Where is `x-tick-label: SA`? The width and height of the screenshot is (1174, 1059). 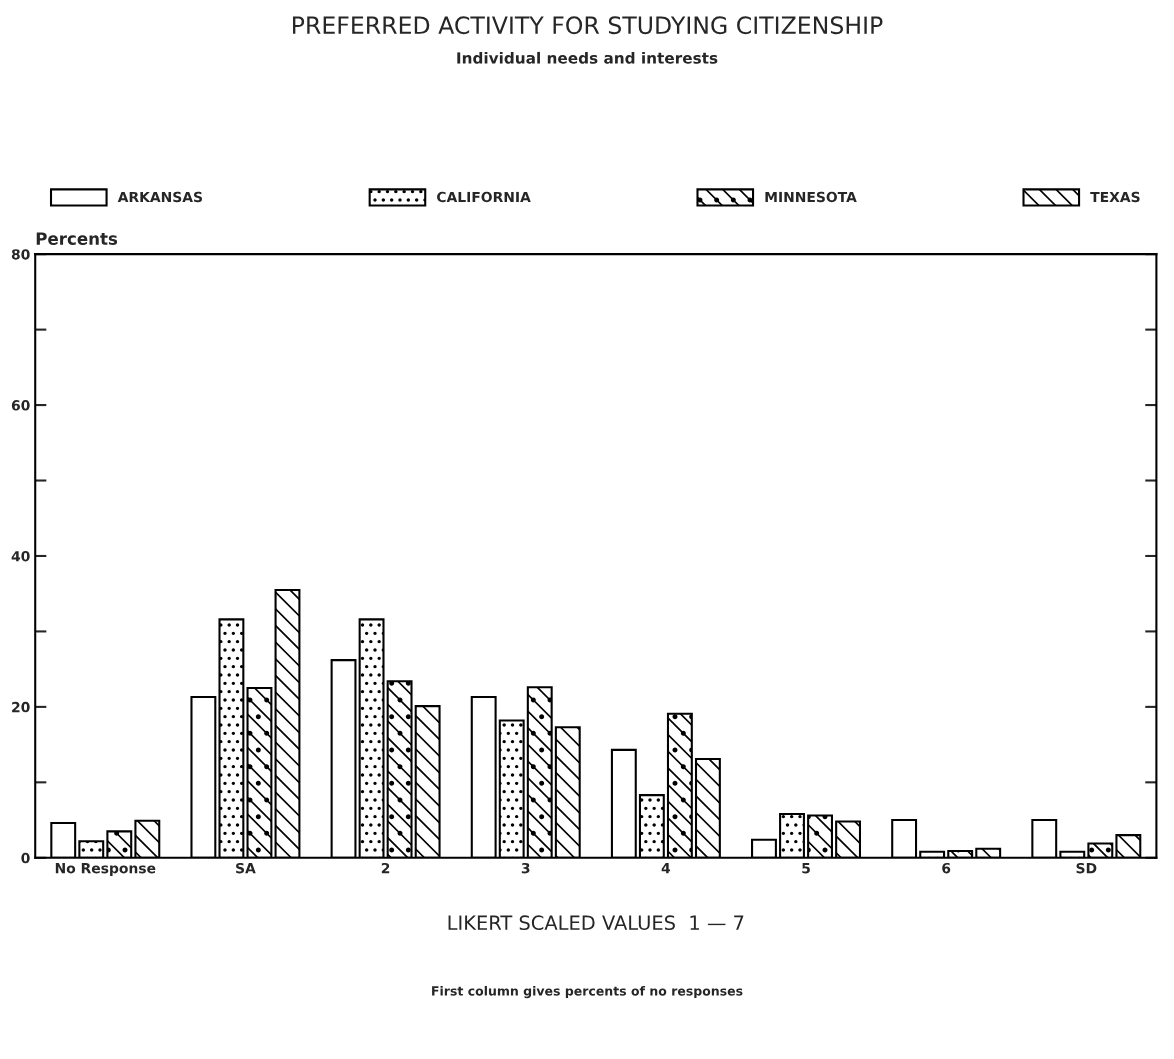 x-tick-label: SA is located at coordinates (246, 868).